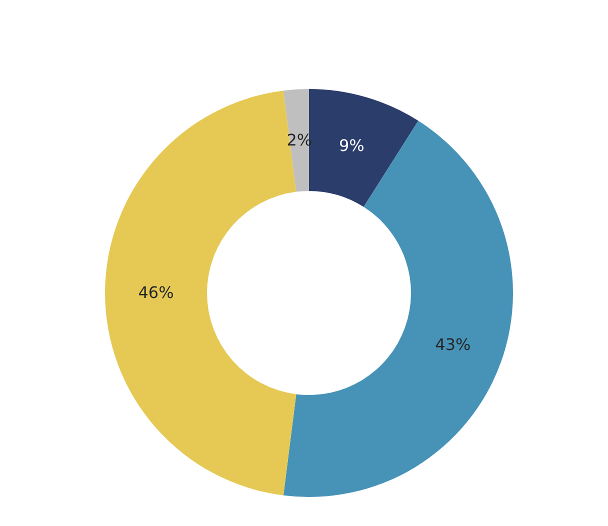 This screenshot has height=526, width=608. What do you see at coordinates (453, 344) in the screenshot?
I see `data-label: 43%` at bounding box center [453, 344].